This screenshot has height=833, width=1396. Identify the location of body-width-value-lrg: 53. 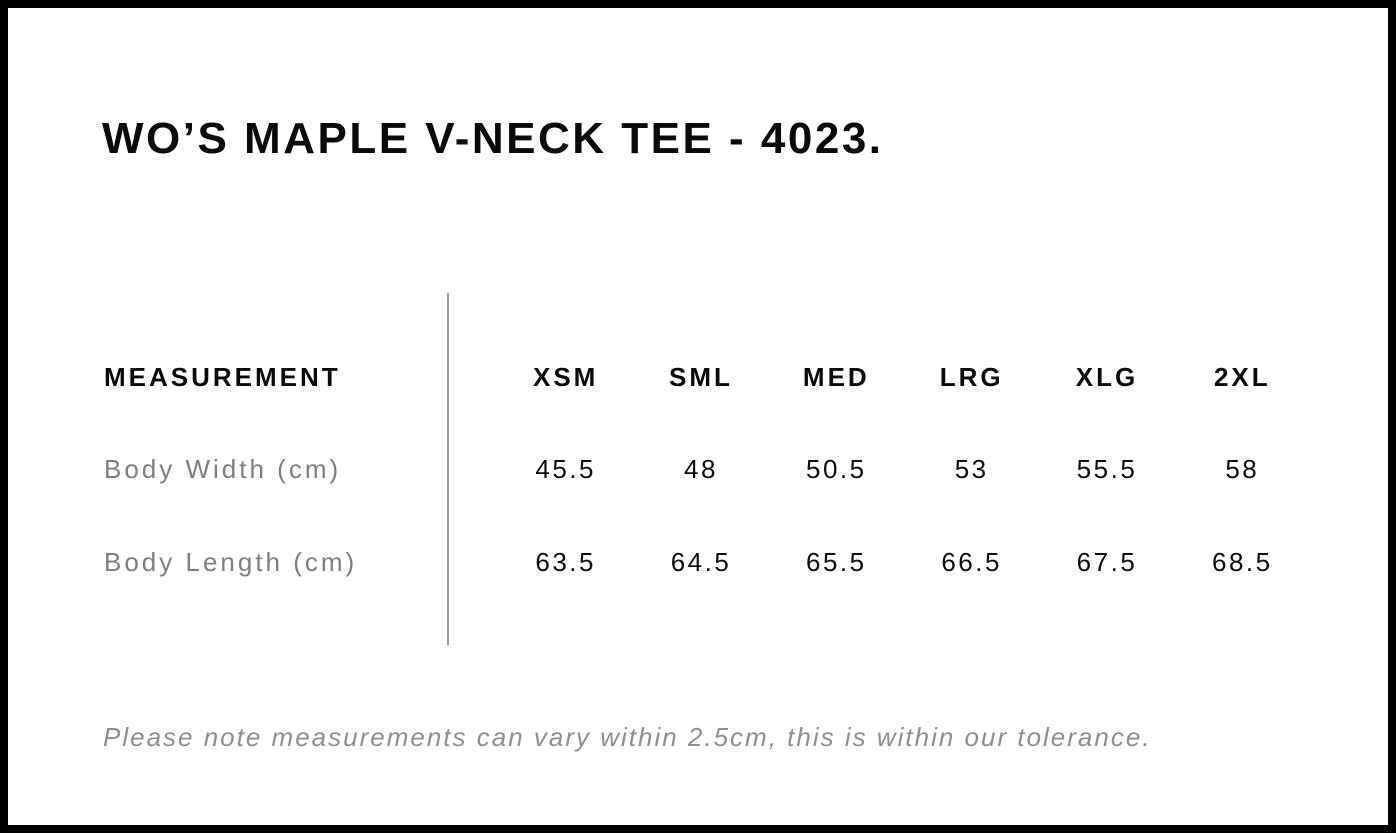
(971, 468).